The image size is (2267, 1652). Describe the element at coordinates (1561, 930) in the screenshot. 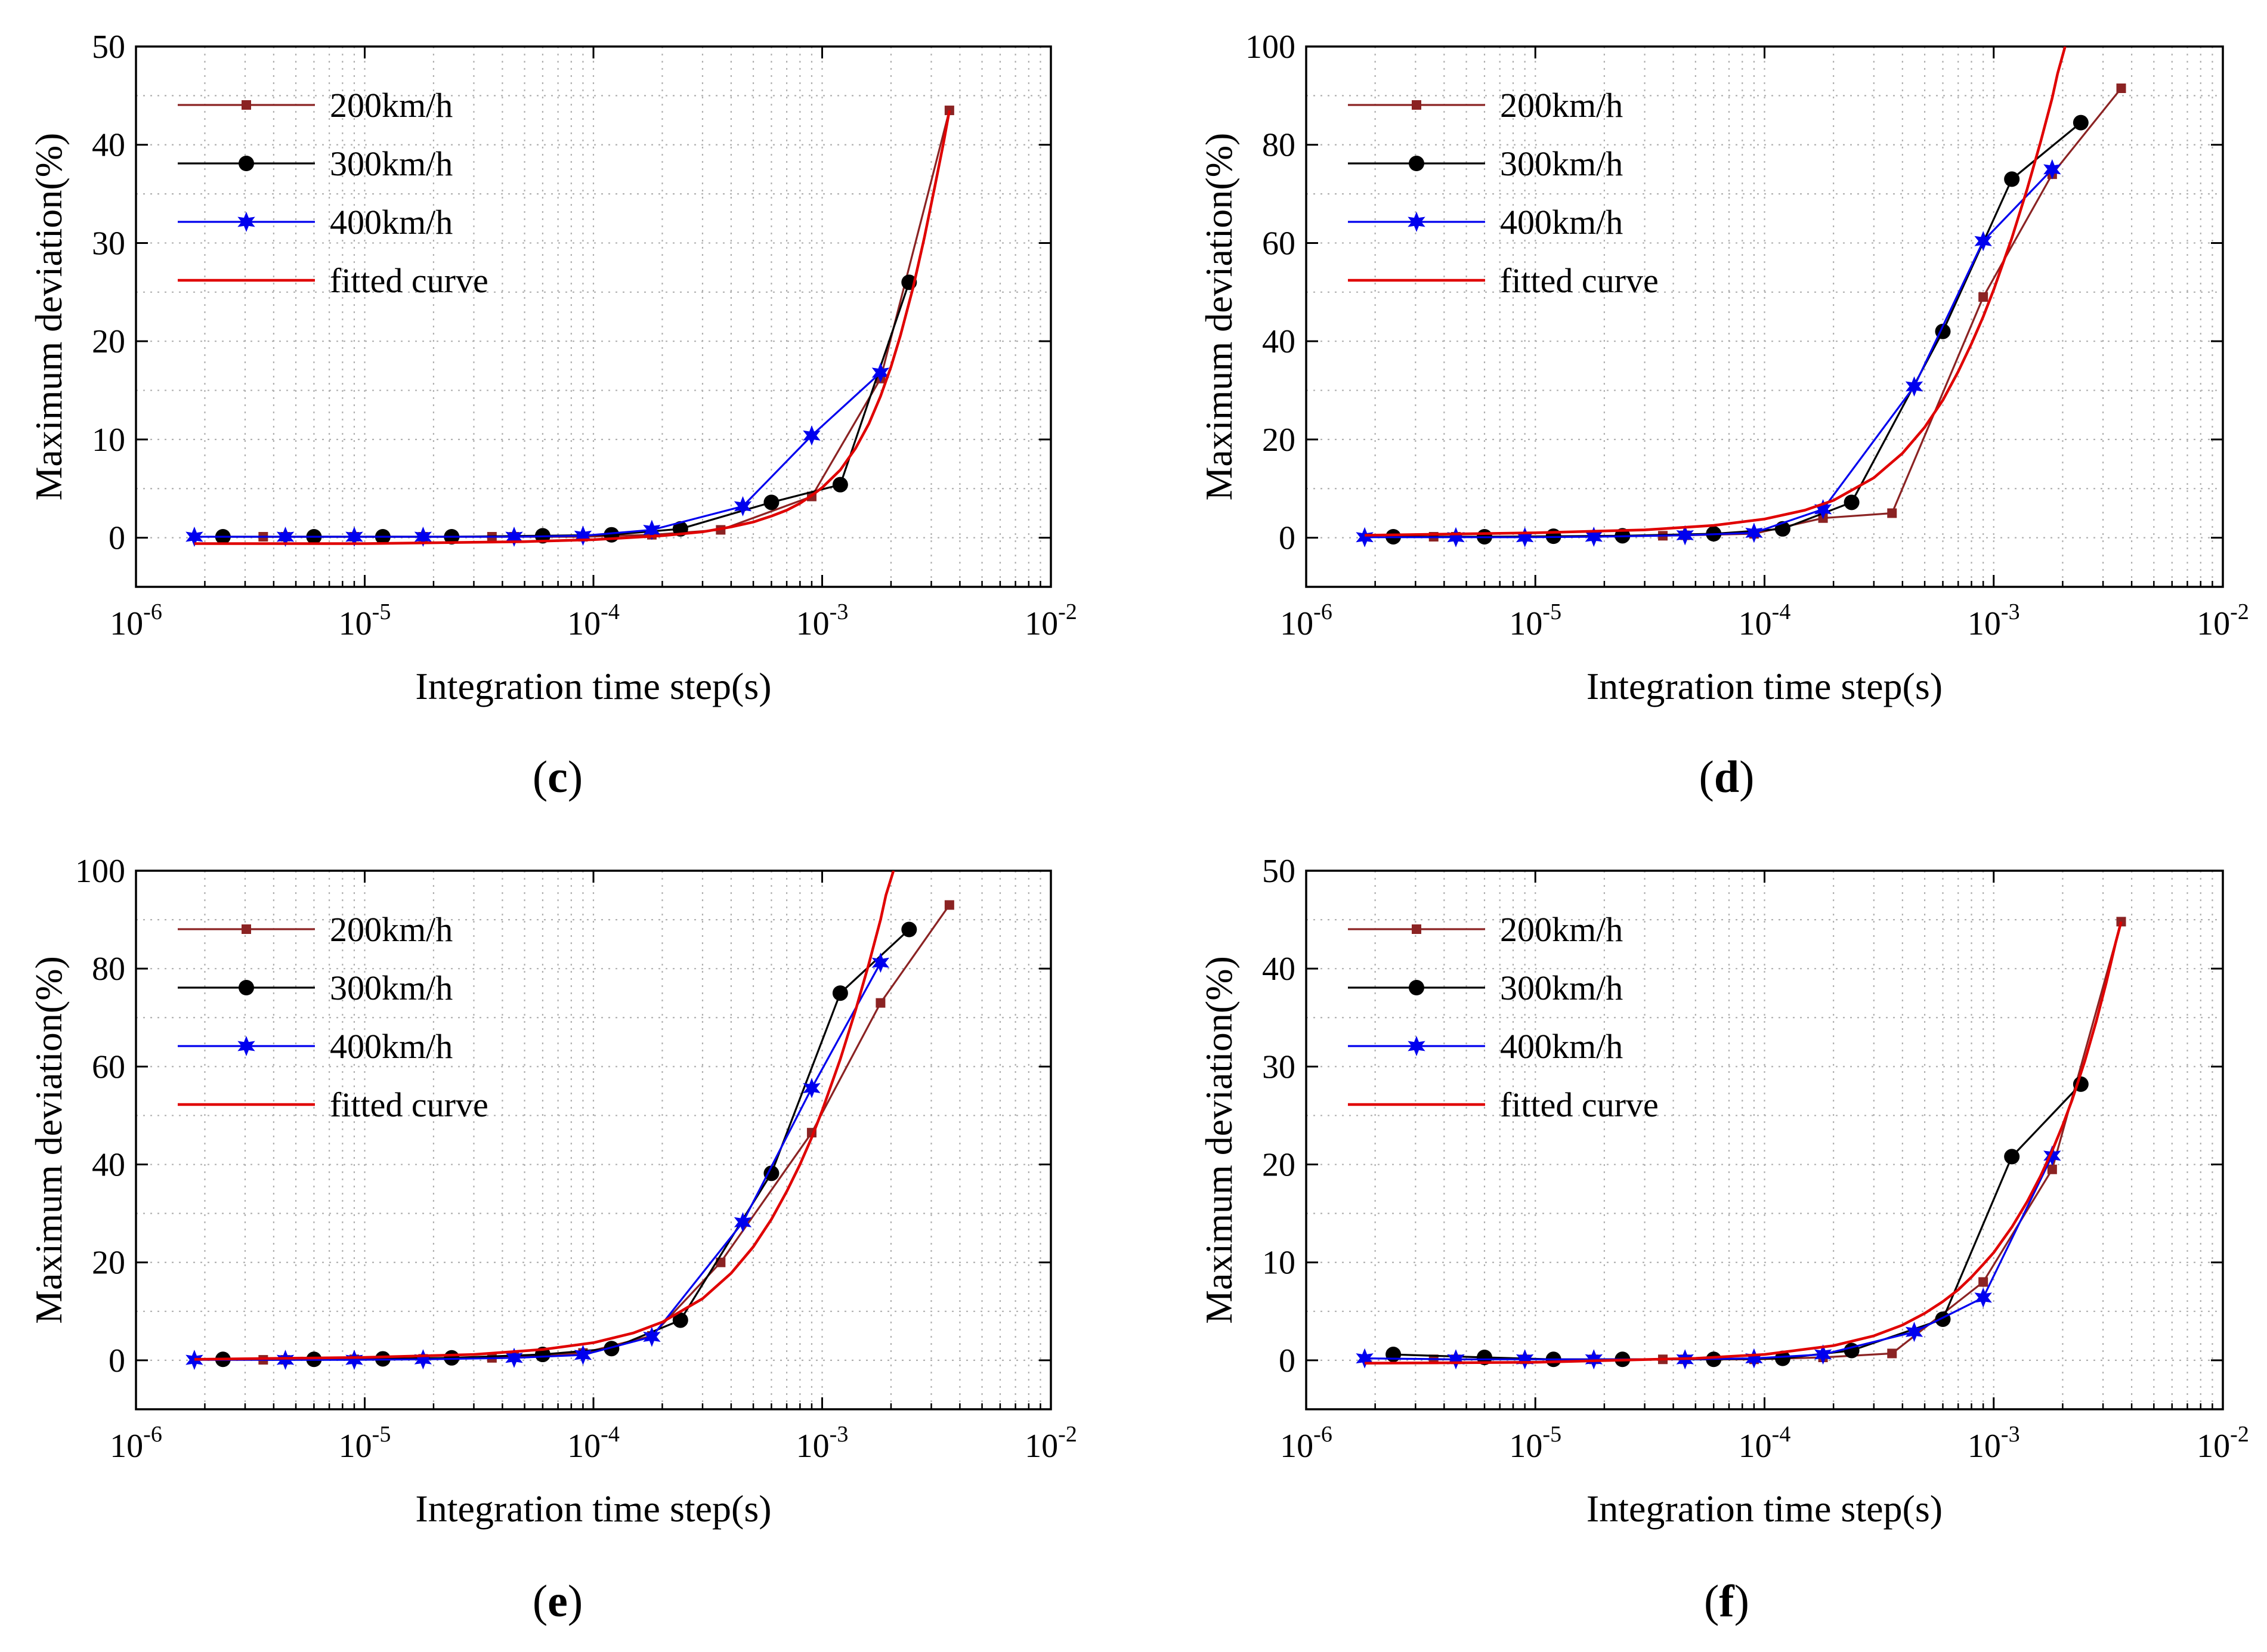

I see `legend-label: 200km/h` at that location.